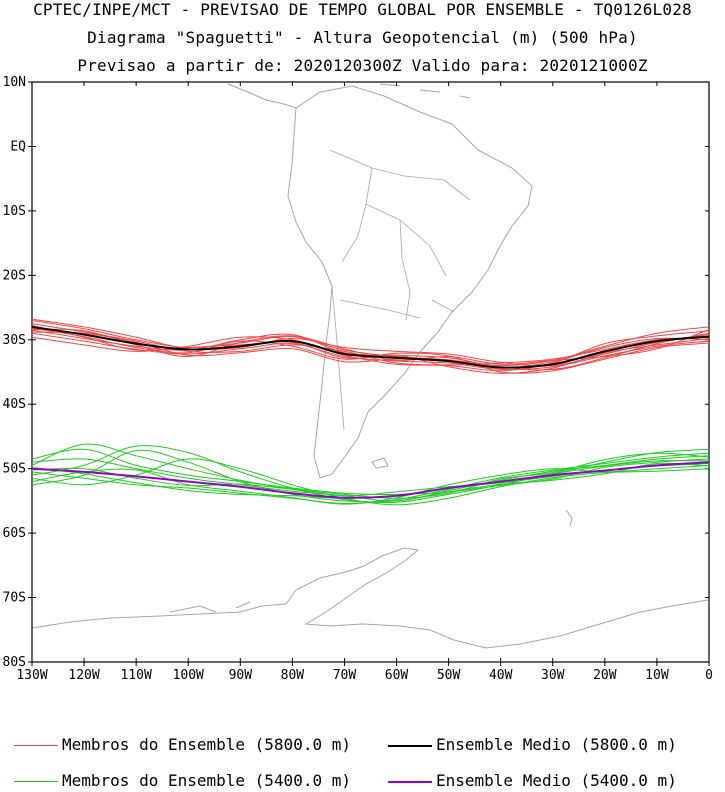  Describe the element at coordinates (262, 96) in the screenshot. I see `central-america-coastline` at that location.